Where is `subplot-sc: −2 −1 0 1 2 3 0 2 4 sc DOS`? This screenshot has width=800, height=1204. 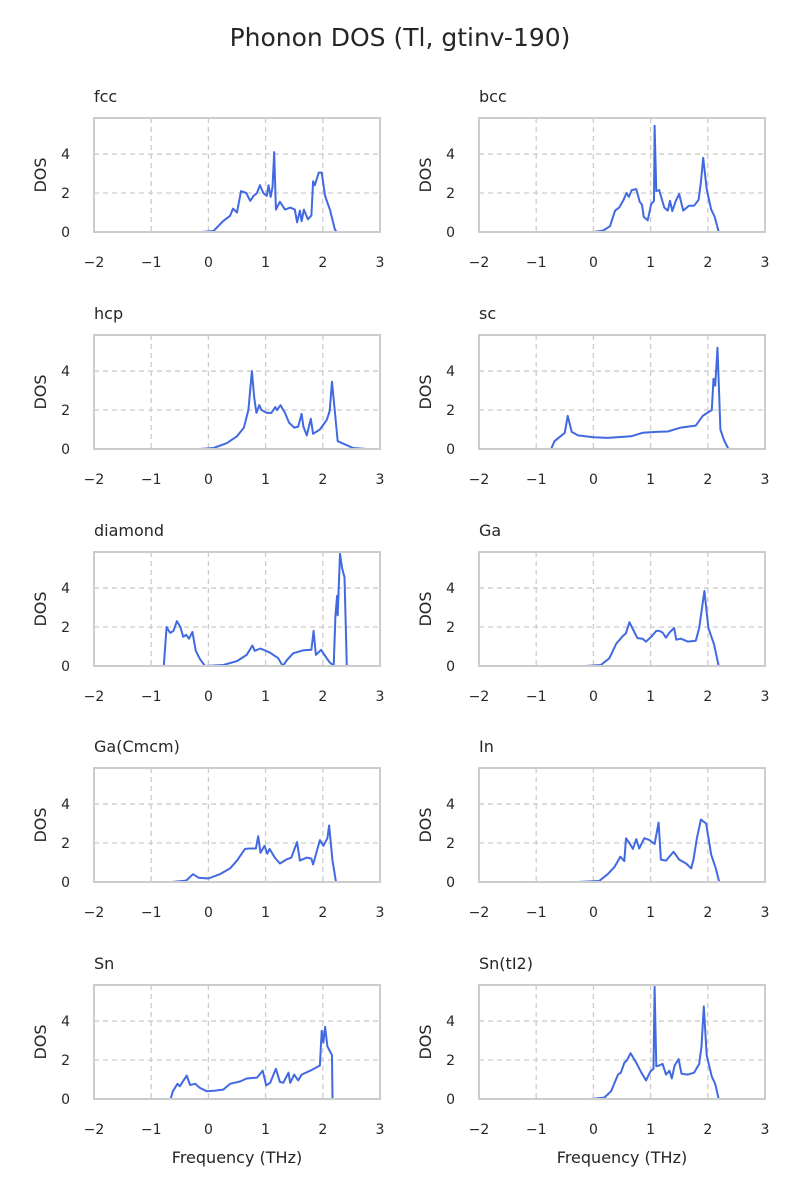 subplot-sc: −2 −1 0 1 2 3 0 2 4 sc DOS is located at coordinates (592, 396).